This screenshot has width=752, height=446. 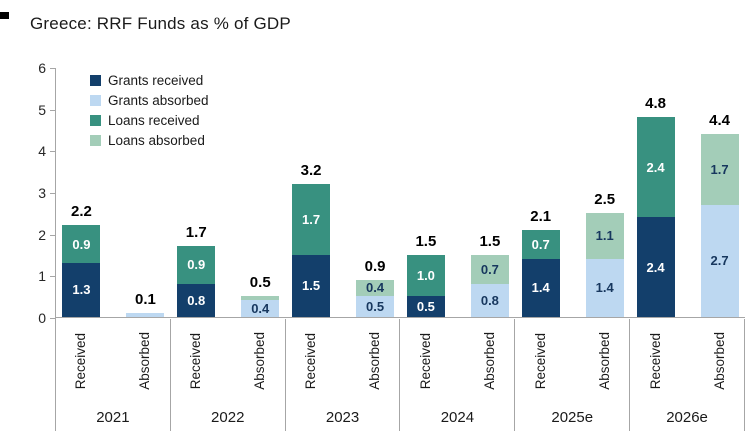 What do you see at coordinates (42, 318) in the screenshot?
I see `ytick-label: 0` at bounding box center [42, 318].